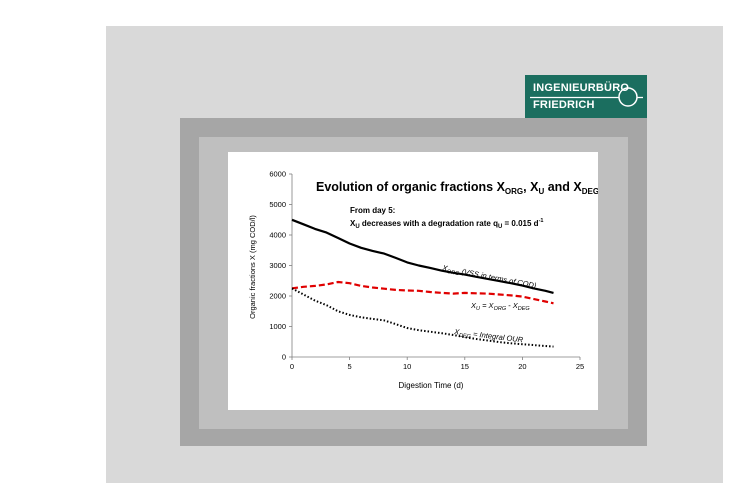 This screenshot has height=500, width=750. I want to click on series-label-xu: XU = XORG - XDEG, so click(500, 306).